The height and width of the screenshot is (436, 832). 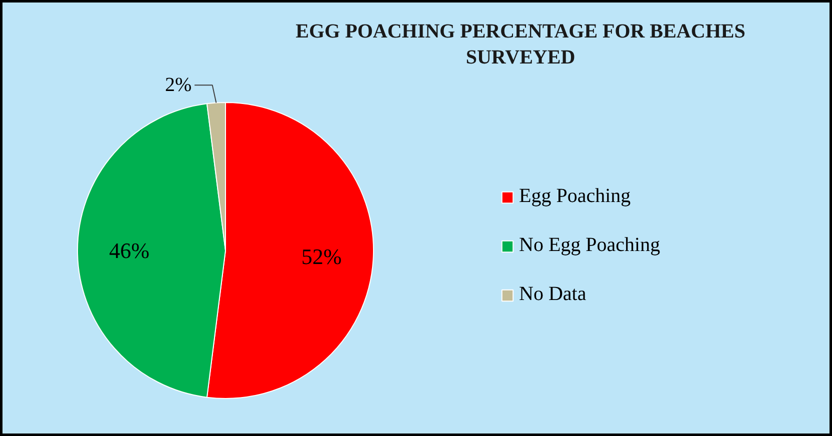 I want to click on legend-label: Egg Poaching, so click(x=575, y=196).